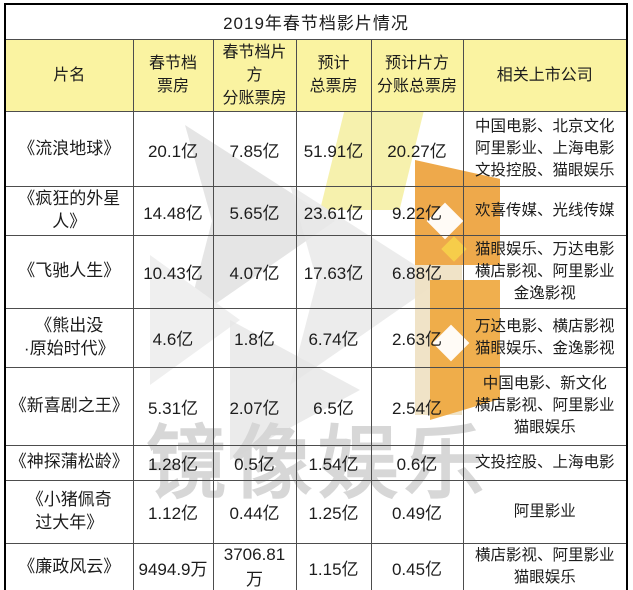 This screenshot has height=590, width=633. I want to click on cell-companies: 横店影视、阿里影业 猫眼娱乐, so click(545, 566).